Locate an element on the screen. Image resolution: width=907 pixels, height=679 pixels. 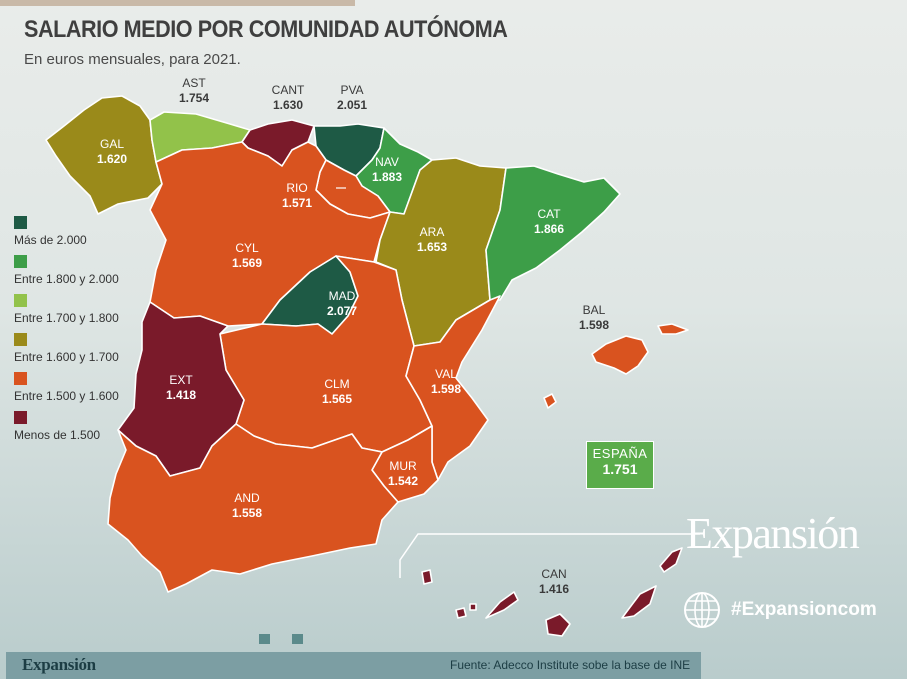
region-GAL is located at coordinates (104, 155).